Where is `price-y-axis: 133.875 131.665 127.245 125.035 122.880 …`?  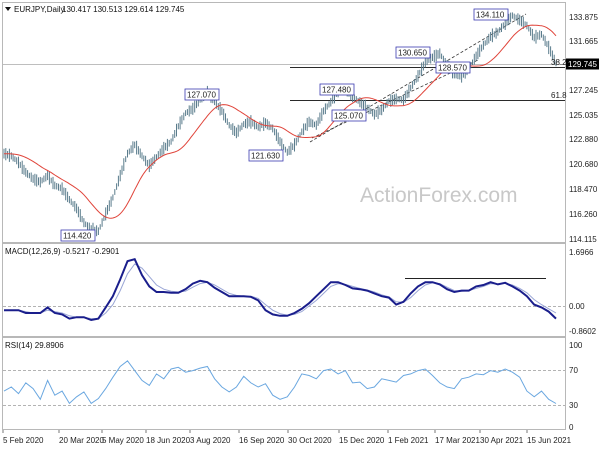 price-y-axis: 133.875 131.665 127.245 125.035 122.880 … is located at coordinates (583, 128).